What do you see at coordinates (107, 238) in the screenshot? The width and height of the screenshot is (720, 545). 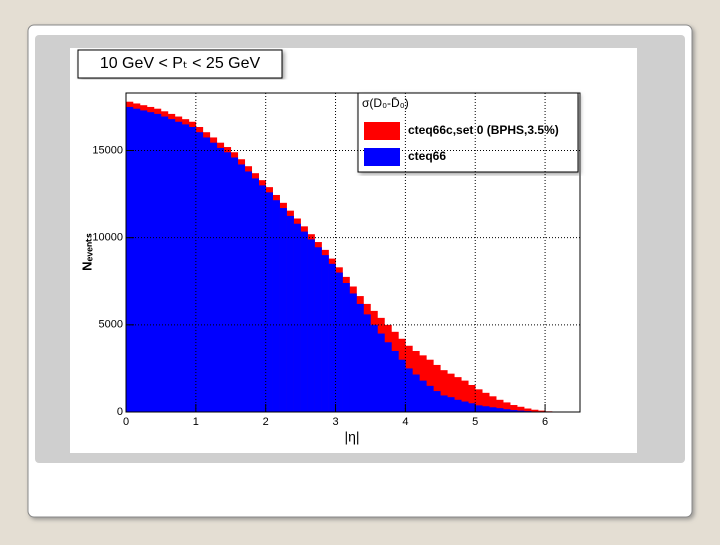 I see `y-tick-label: 10000` at bounding box center [107, 238].